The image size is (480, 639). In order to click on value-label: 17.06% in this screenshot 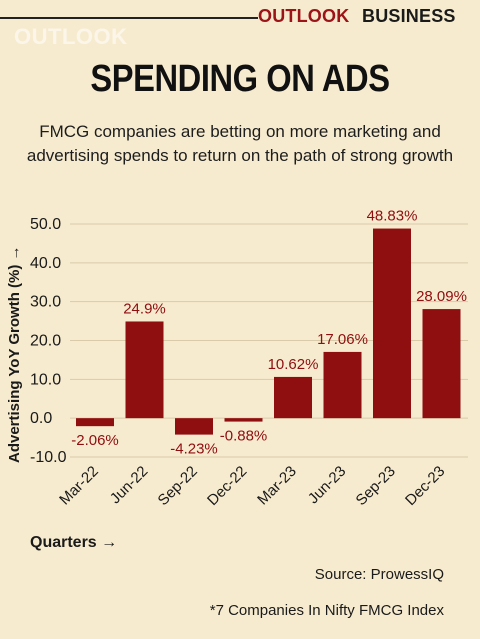, I will do `click(342, 339)`.